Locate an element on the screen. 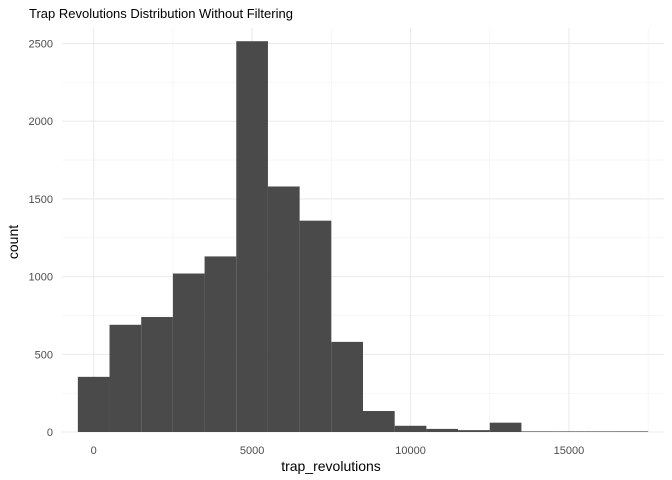 The width and height of the screenshot is (672, 480). y-tick-label: 500 is located at coordinates (44, 355).